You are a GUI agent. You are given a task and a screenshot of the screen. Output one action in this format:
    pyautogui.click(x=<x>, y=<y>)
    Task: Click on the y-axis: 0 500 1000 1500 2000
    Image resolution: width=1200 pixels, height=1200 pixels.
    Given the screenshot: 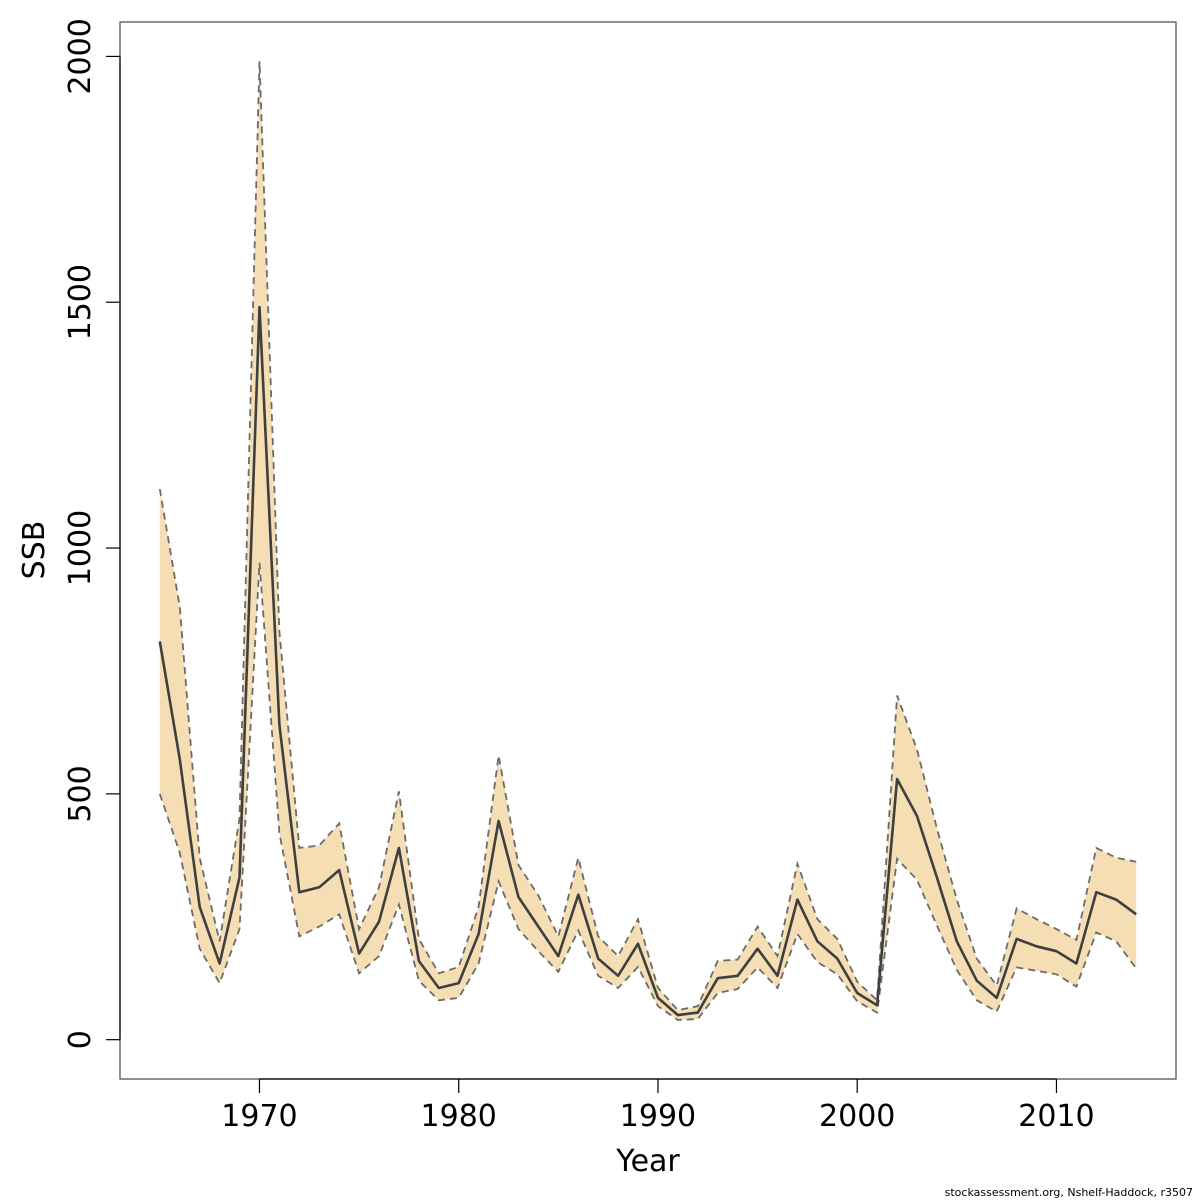 What is the action you would take?
    pyautogui.click(x=92, y=533)
    